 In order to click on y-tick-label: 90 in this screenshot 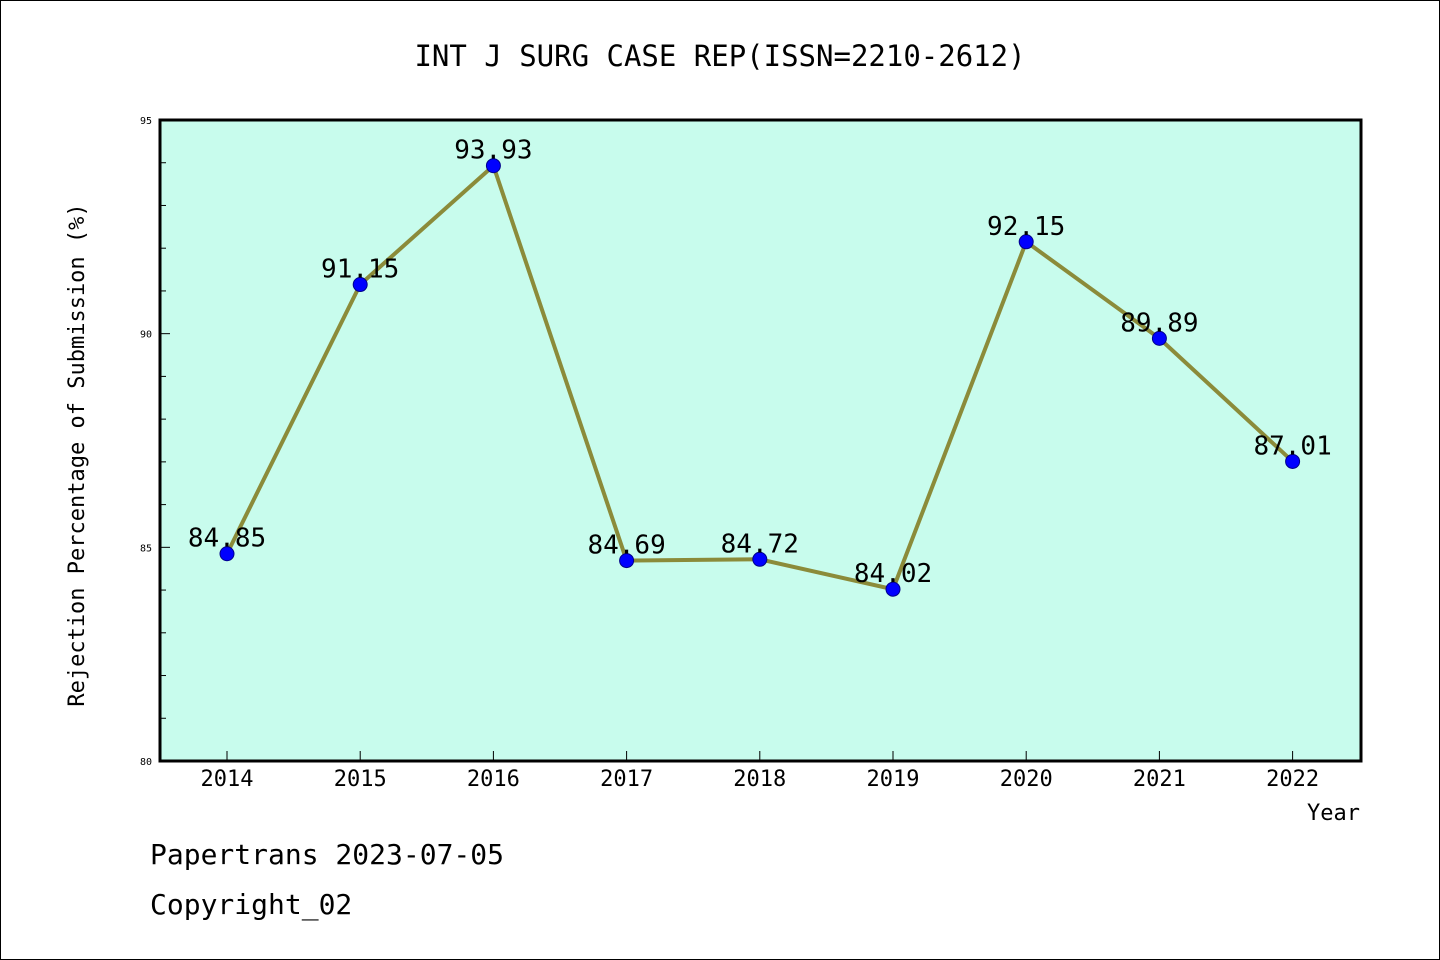, I will do `click(146, 335)`.